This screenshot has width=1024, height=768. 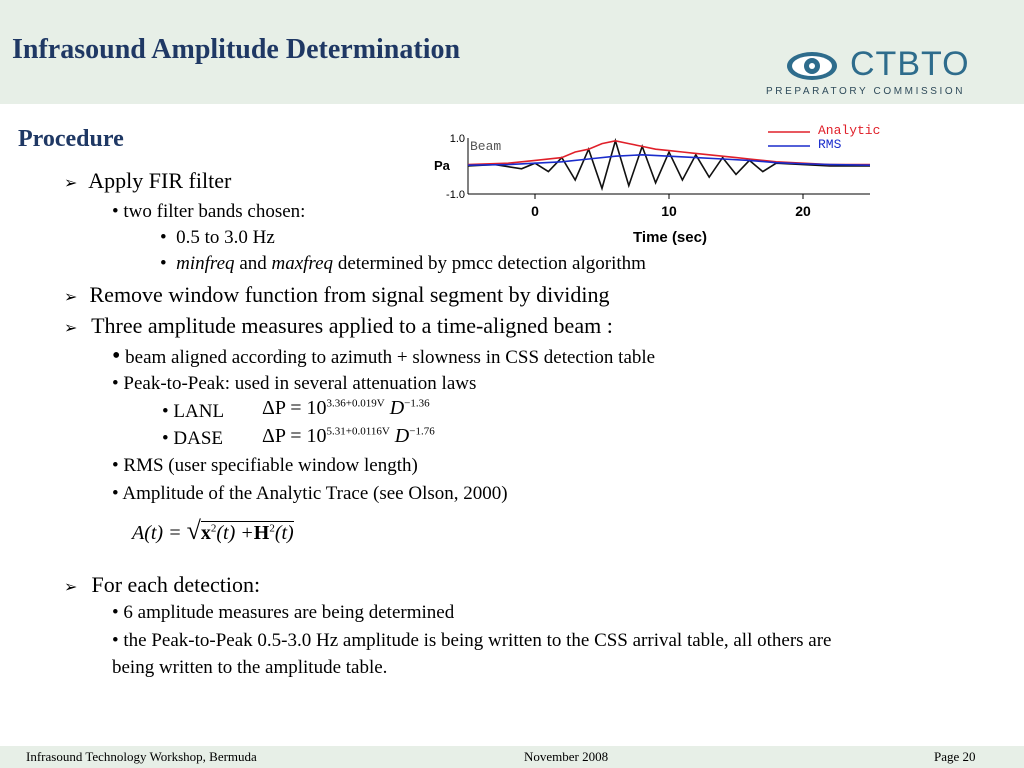 I want to click on fir-band1: • 0.5 to 3.0 Hz, so click(x=217, y=237).